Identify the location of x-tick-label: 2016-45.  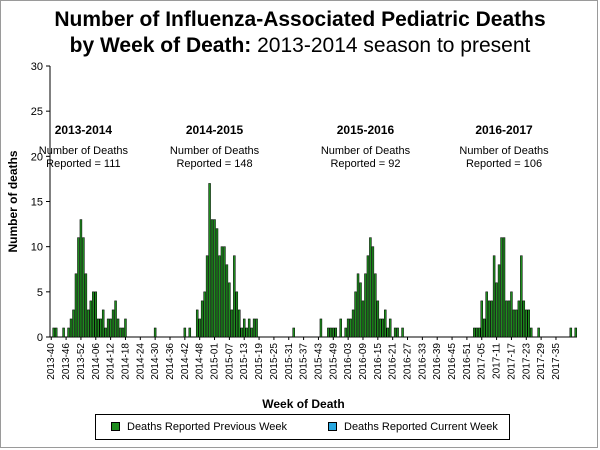
(452, 361).